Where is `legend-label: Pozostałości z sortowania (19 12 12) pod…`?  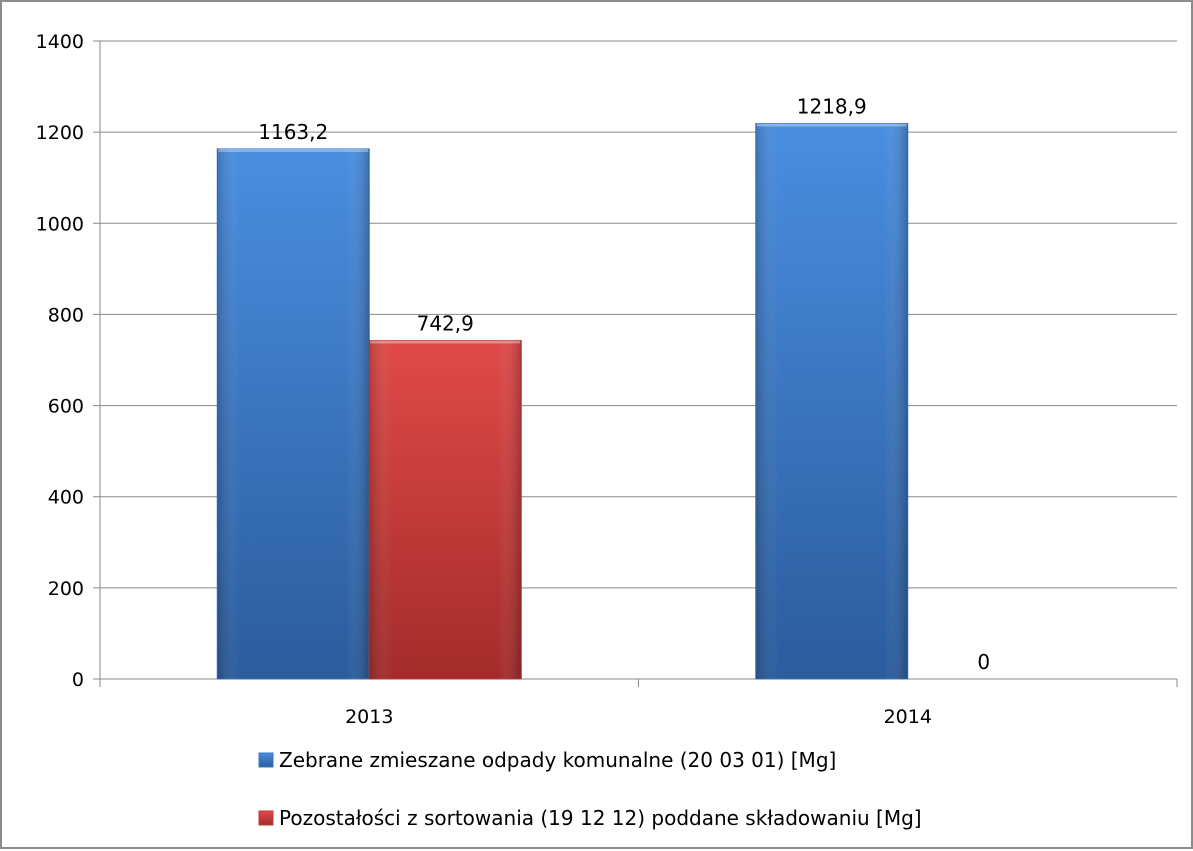 legend-label: Pozostałości z sortowania (19 12 12) pod… is located at coordinates (600, 818).